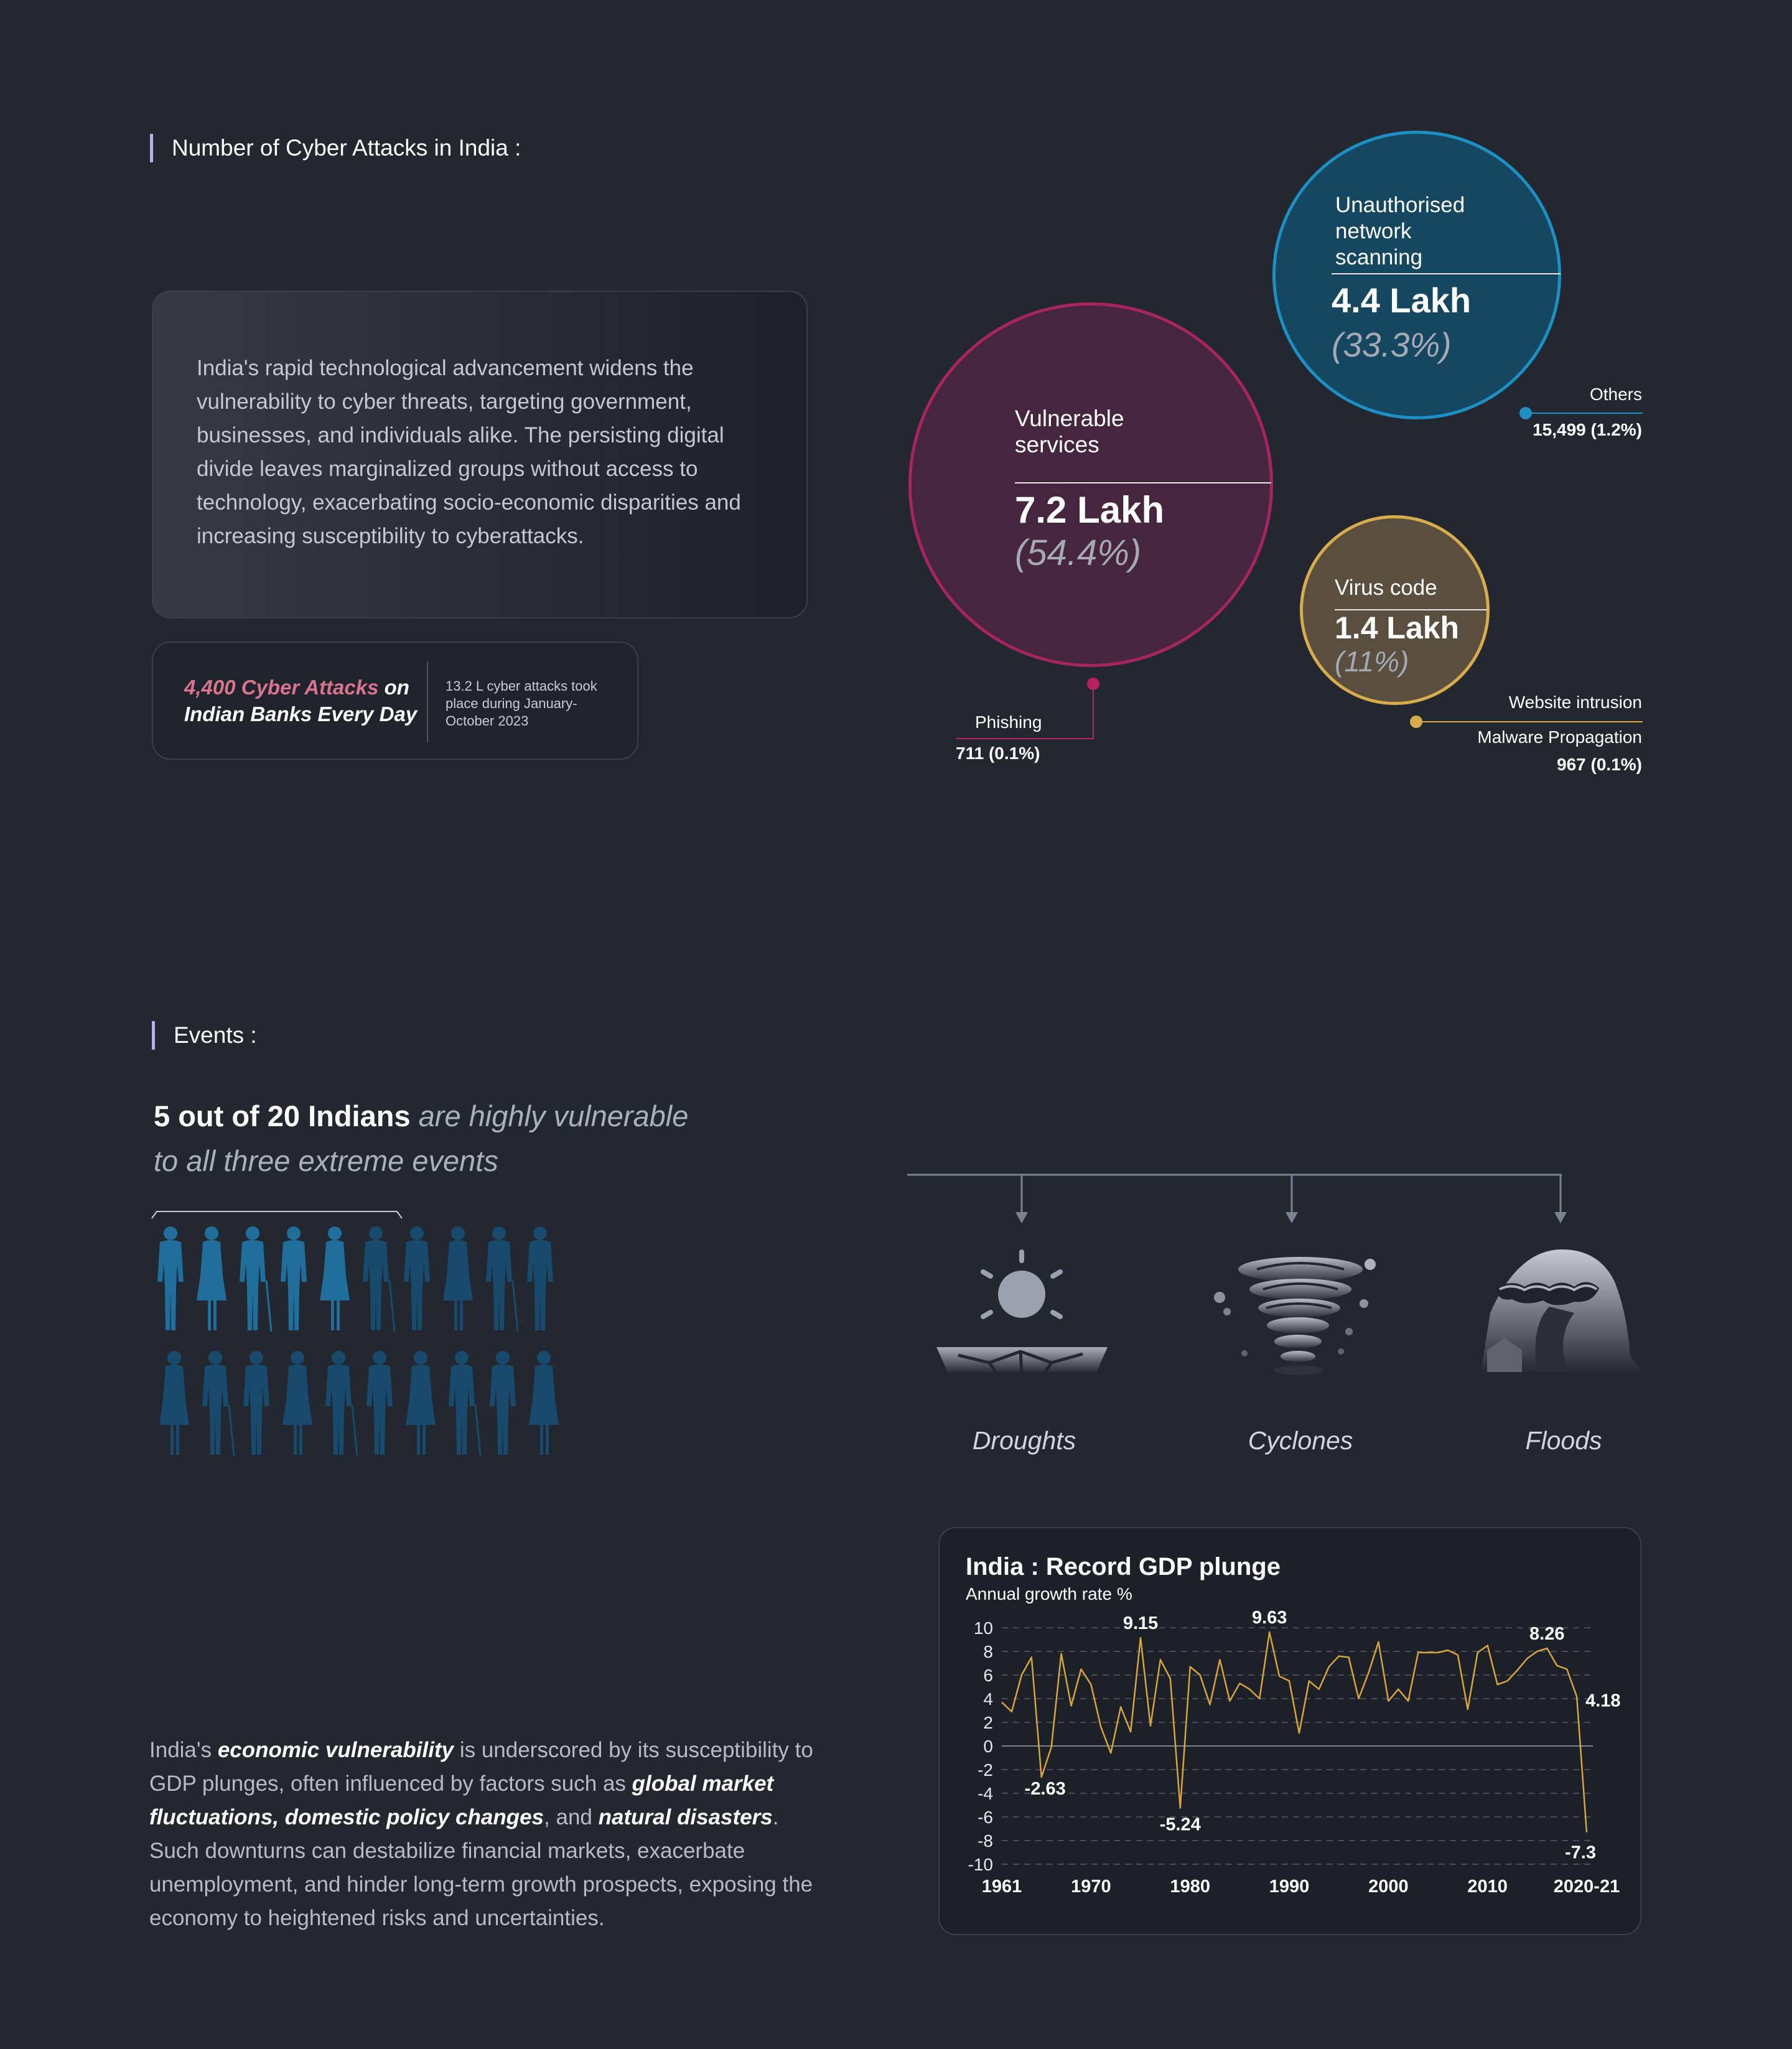 This screenshot has width=1792, height=2049. Describe the element at coordinates (1022, 1311) in the screenshot. I see `drought-icon` at that location.